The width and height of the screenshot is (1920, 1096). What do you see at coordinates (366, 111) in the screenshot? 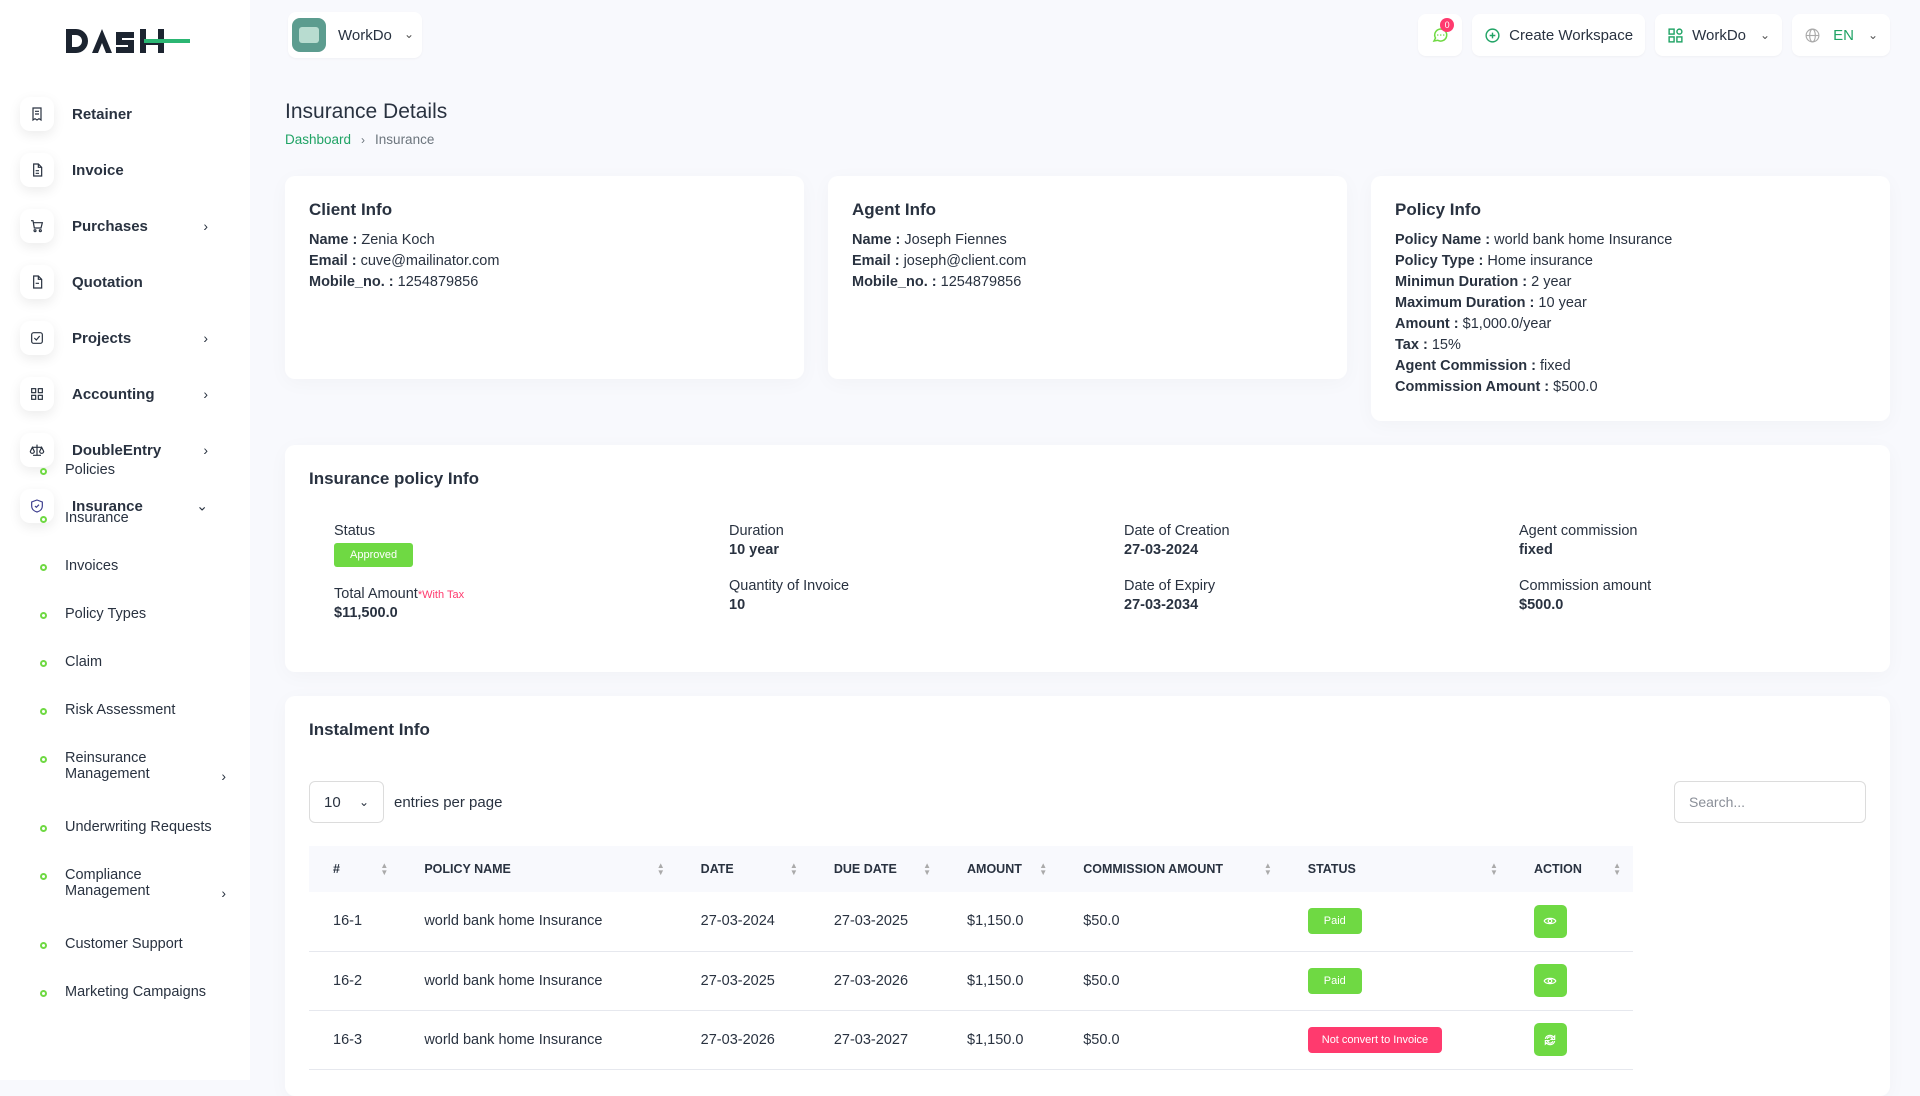
I see `page-title: Insurance Details` at bounding box center [366, 111].